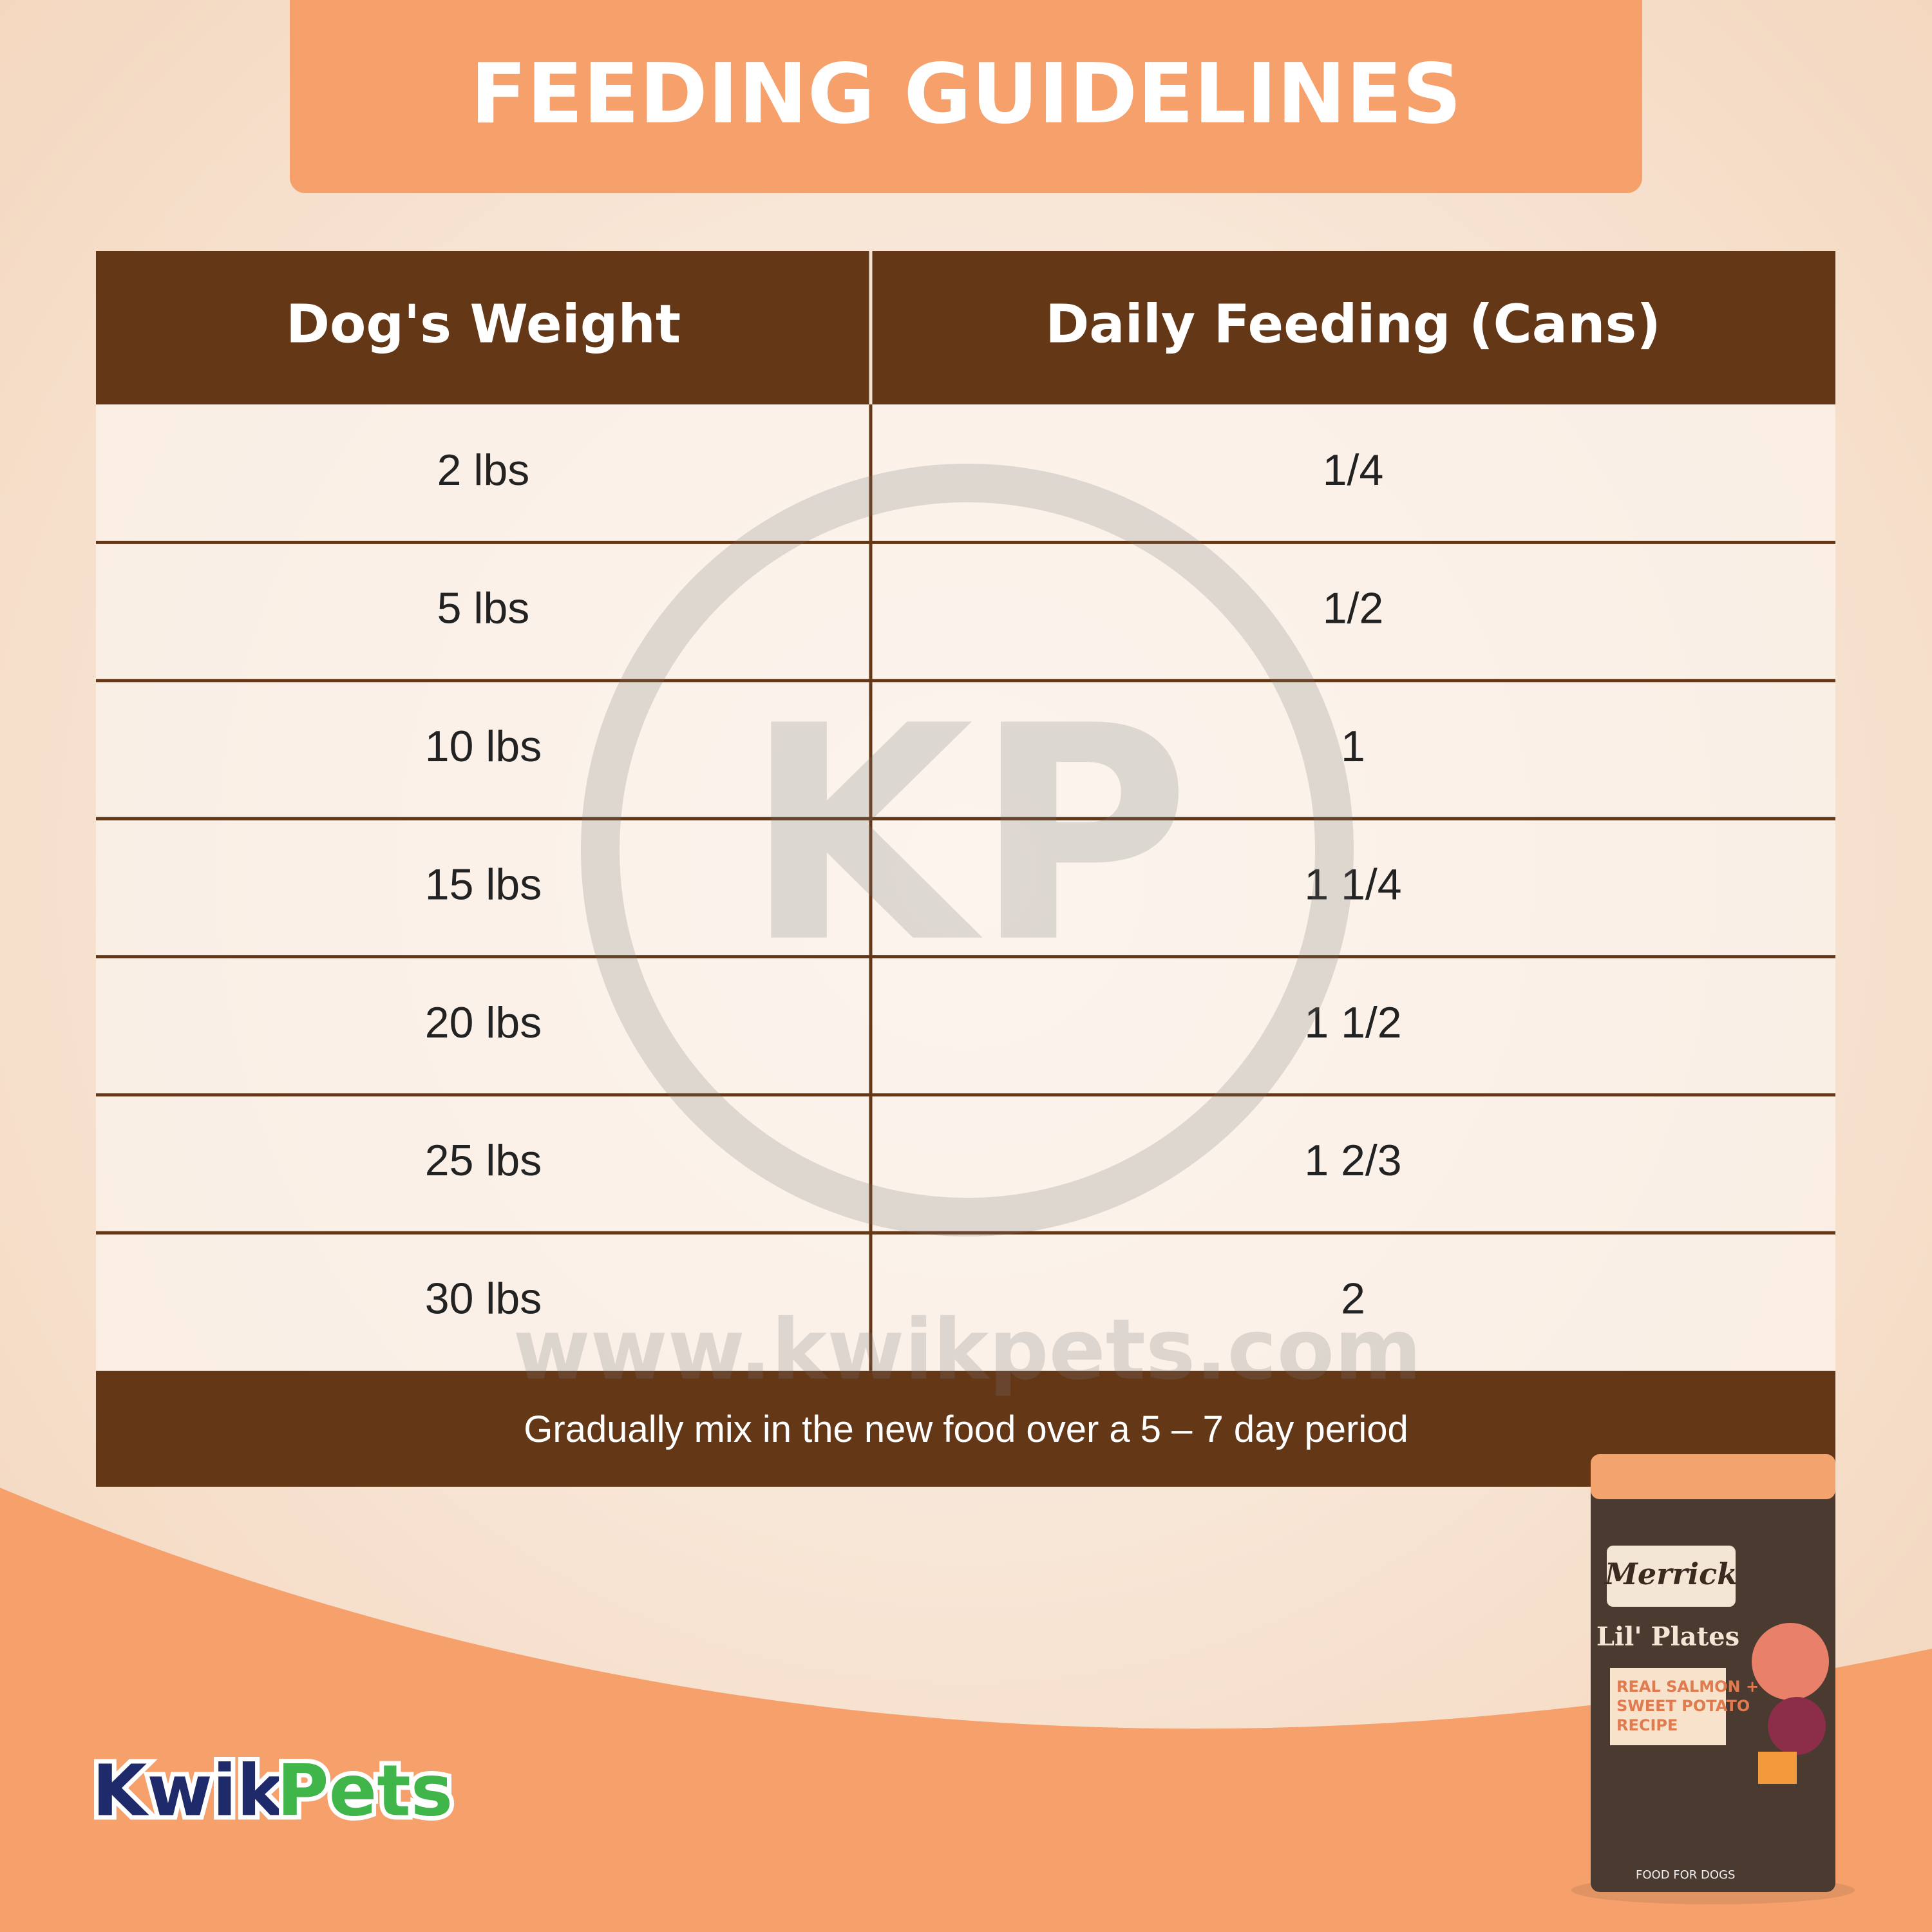 Image resolution: width=1932 pixels, height=1932 pixels. What do you see at coordinates (483, 884) in the screenshot?
I see `cell: 15 lbs` at bounding box center [483, 884].